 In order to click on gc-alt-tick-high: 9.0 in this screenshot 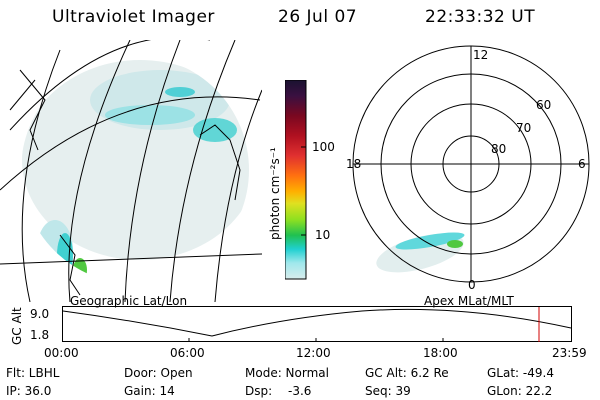, I will do `click(40, 314)`.